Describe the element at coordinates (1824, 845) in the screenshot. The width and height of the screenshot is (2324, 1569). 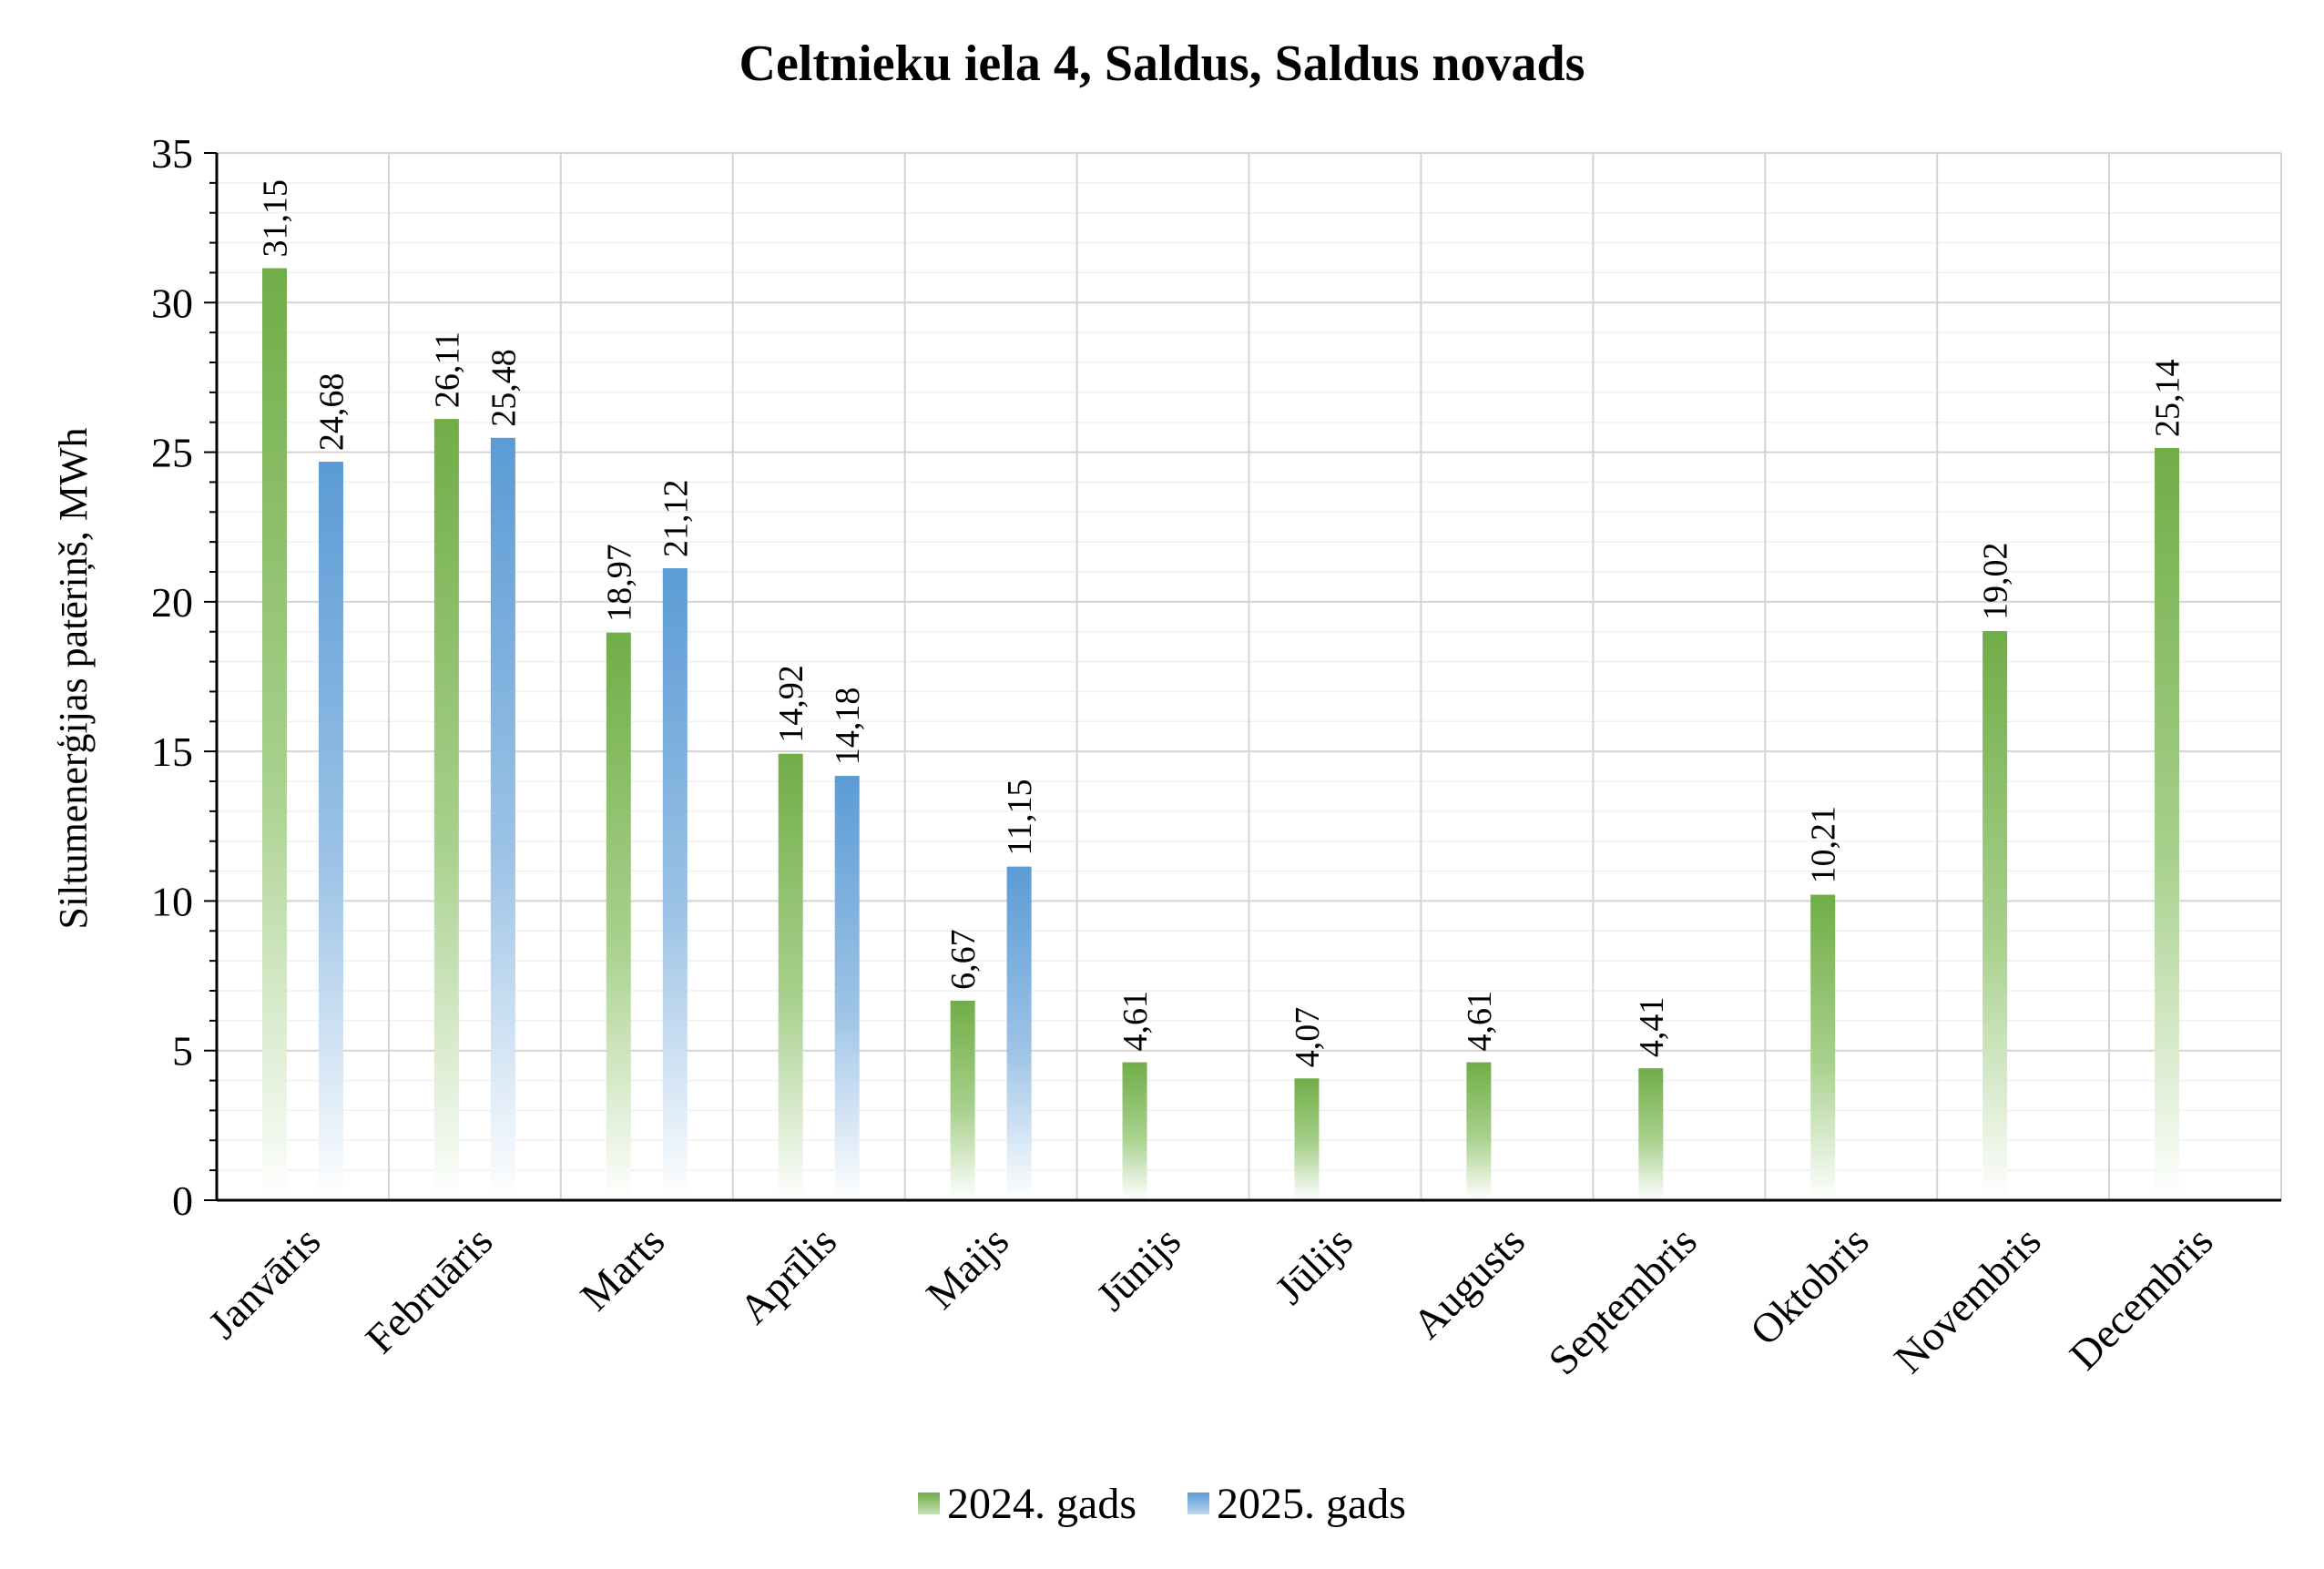
I see `data-label: 10,21` at that location.